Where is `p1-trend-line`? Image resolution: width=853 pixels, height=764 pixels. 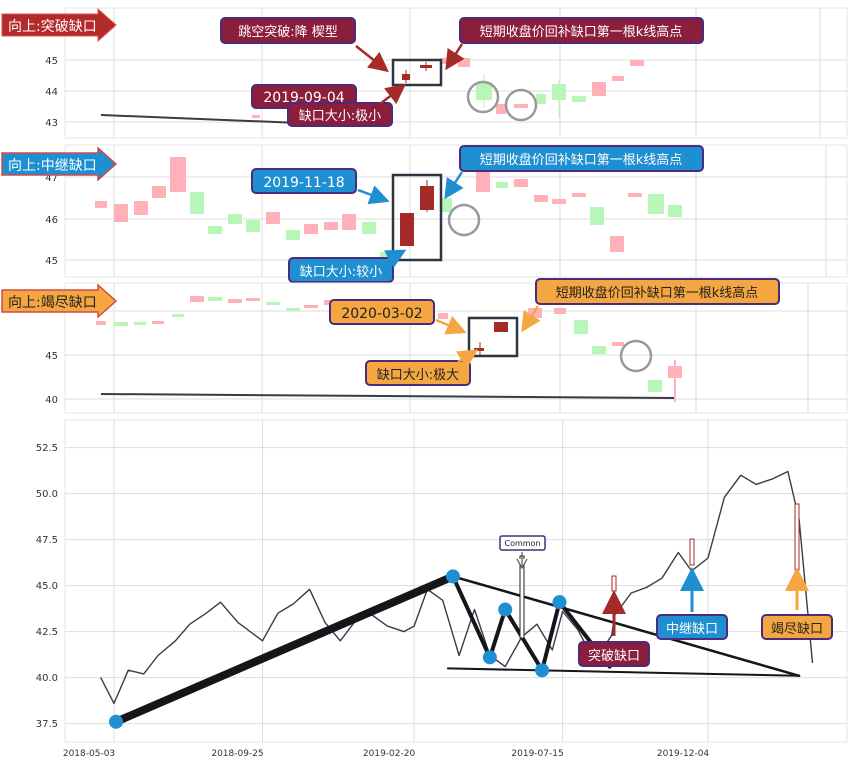
p1-trend-line is located at coordinates (200, 119).